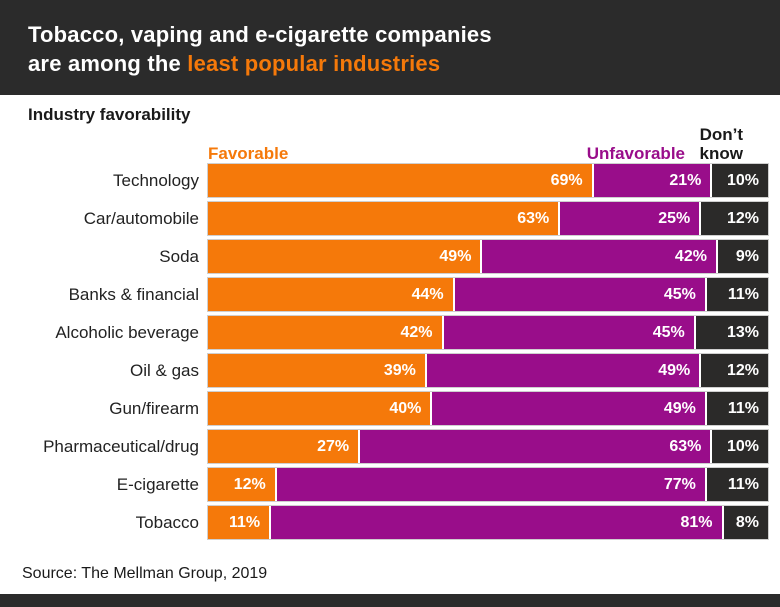 This screenshot has height=607, width=780. I want to click on chart-row: Oil & gas 39% 49% 12%, so click(390, 370).